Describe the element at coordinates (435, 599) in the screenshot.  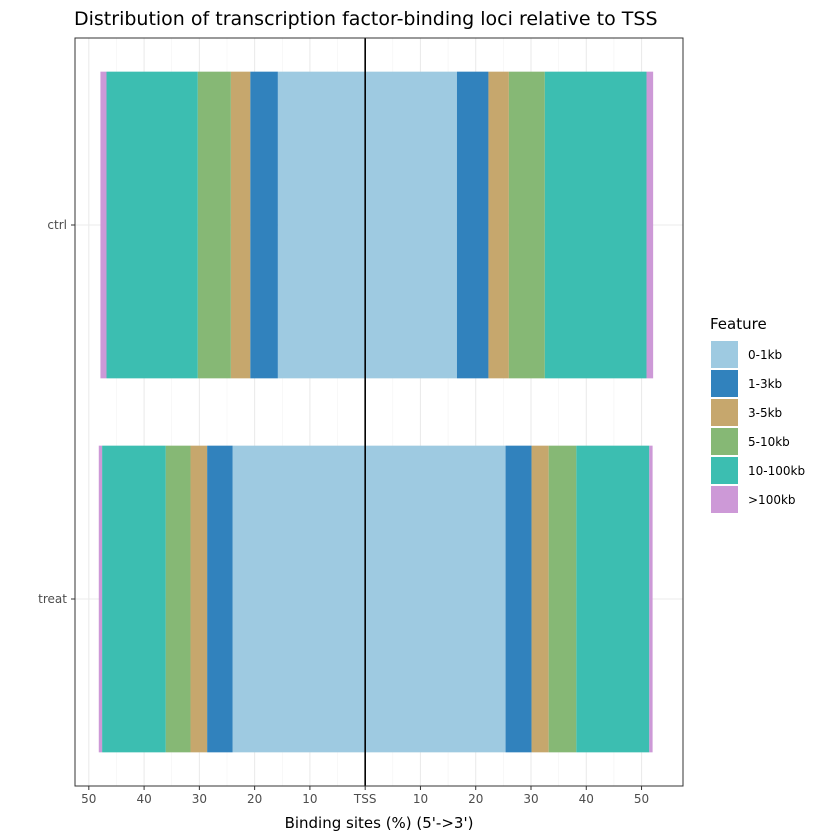
I see `bar-treat-downstream-0-1kb` at that location.